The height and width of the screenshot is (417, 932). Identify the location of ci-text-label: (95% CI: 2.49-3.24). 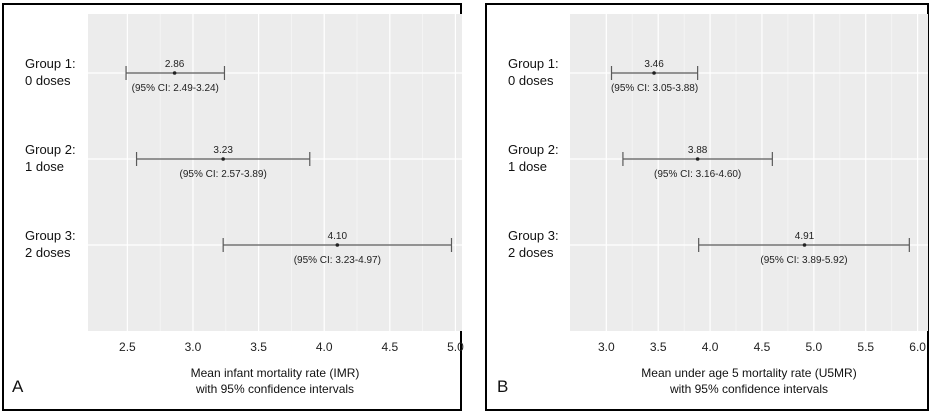
(175, 88).